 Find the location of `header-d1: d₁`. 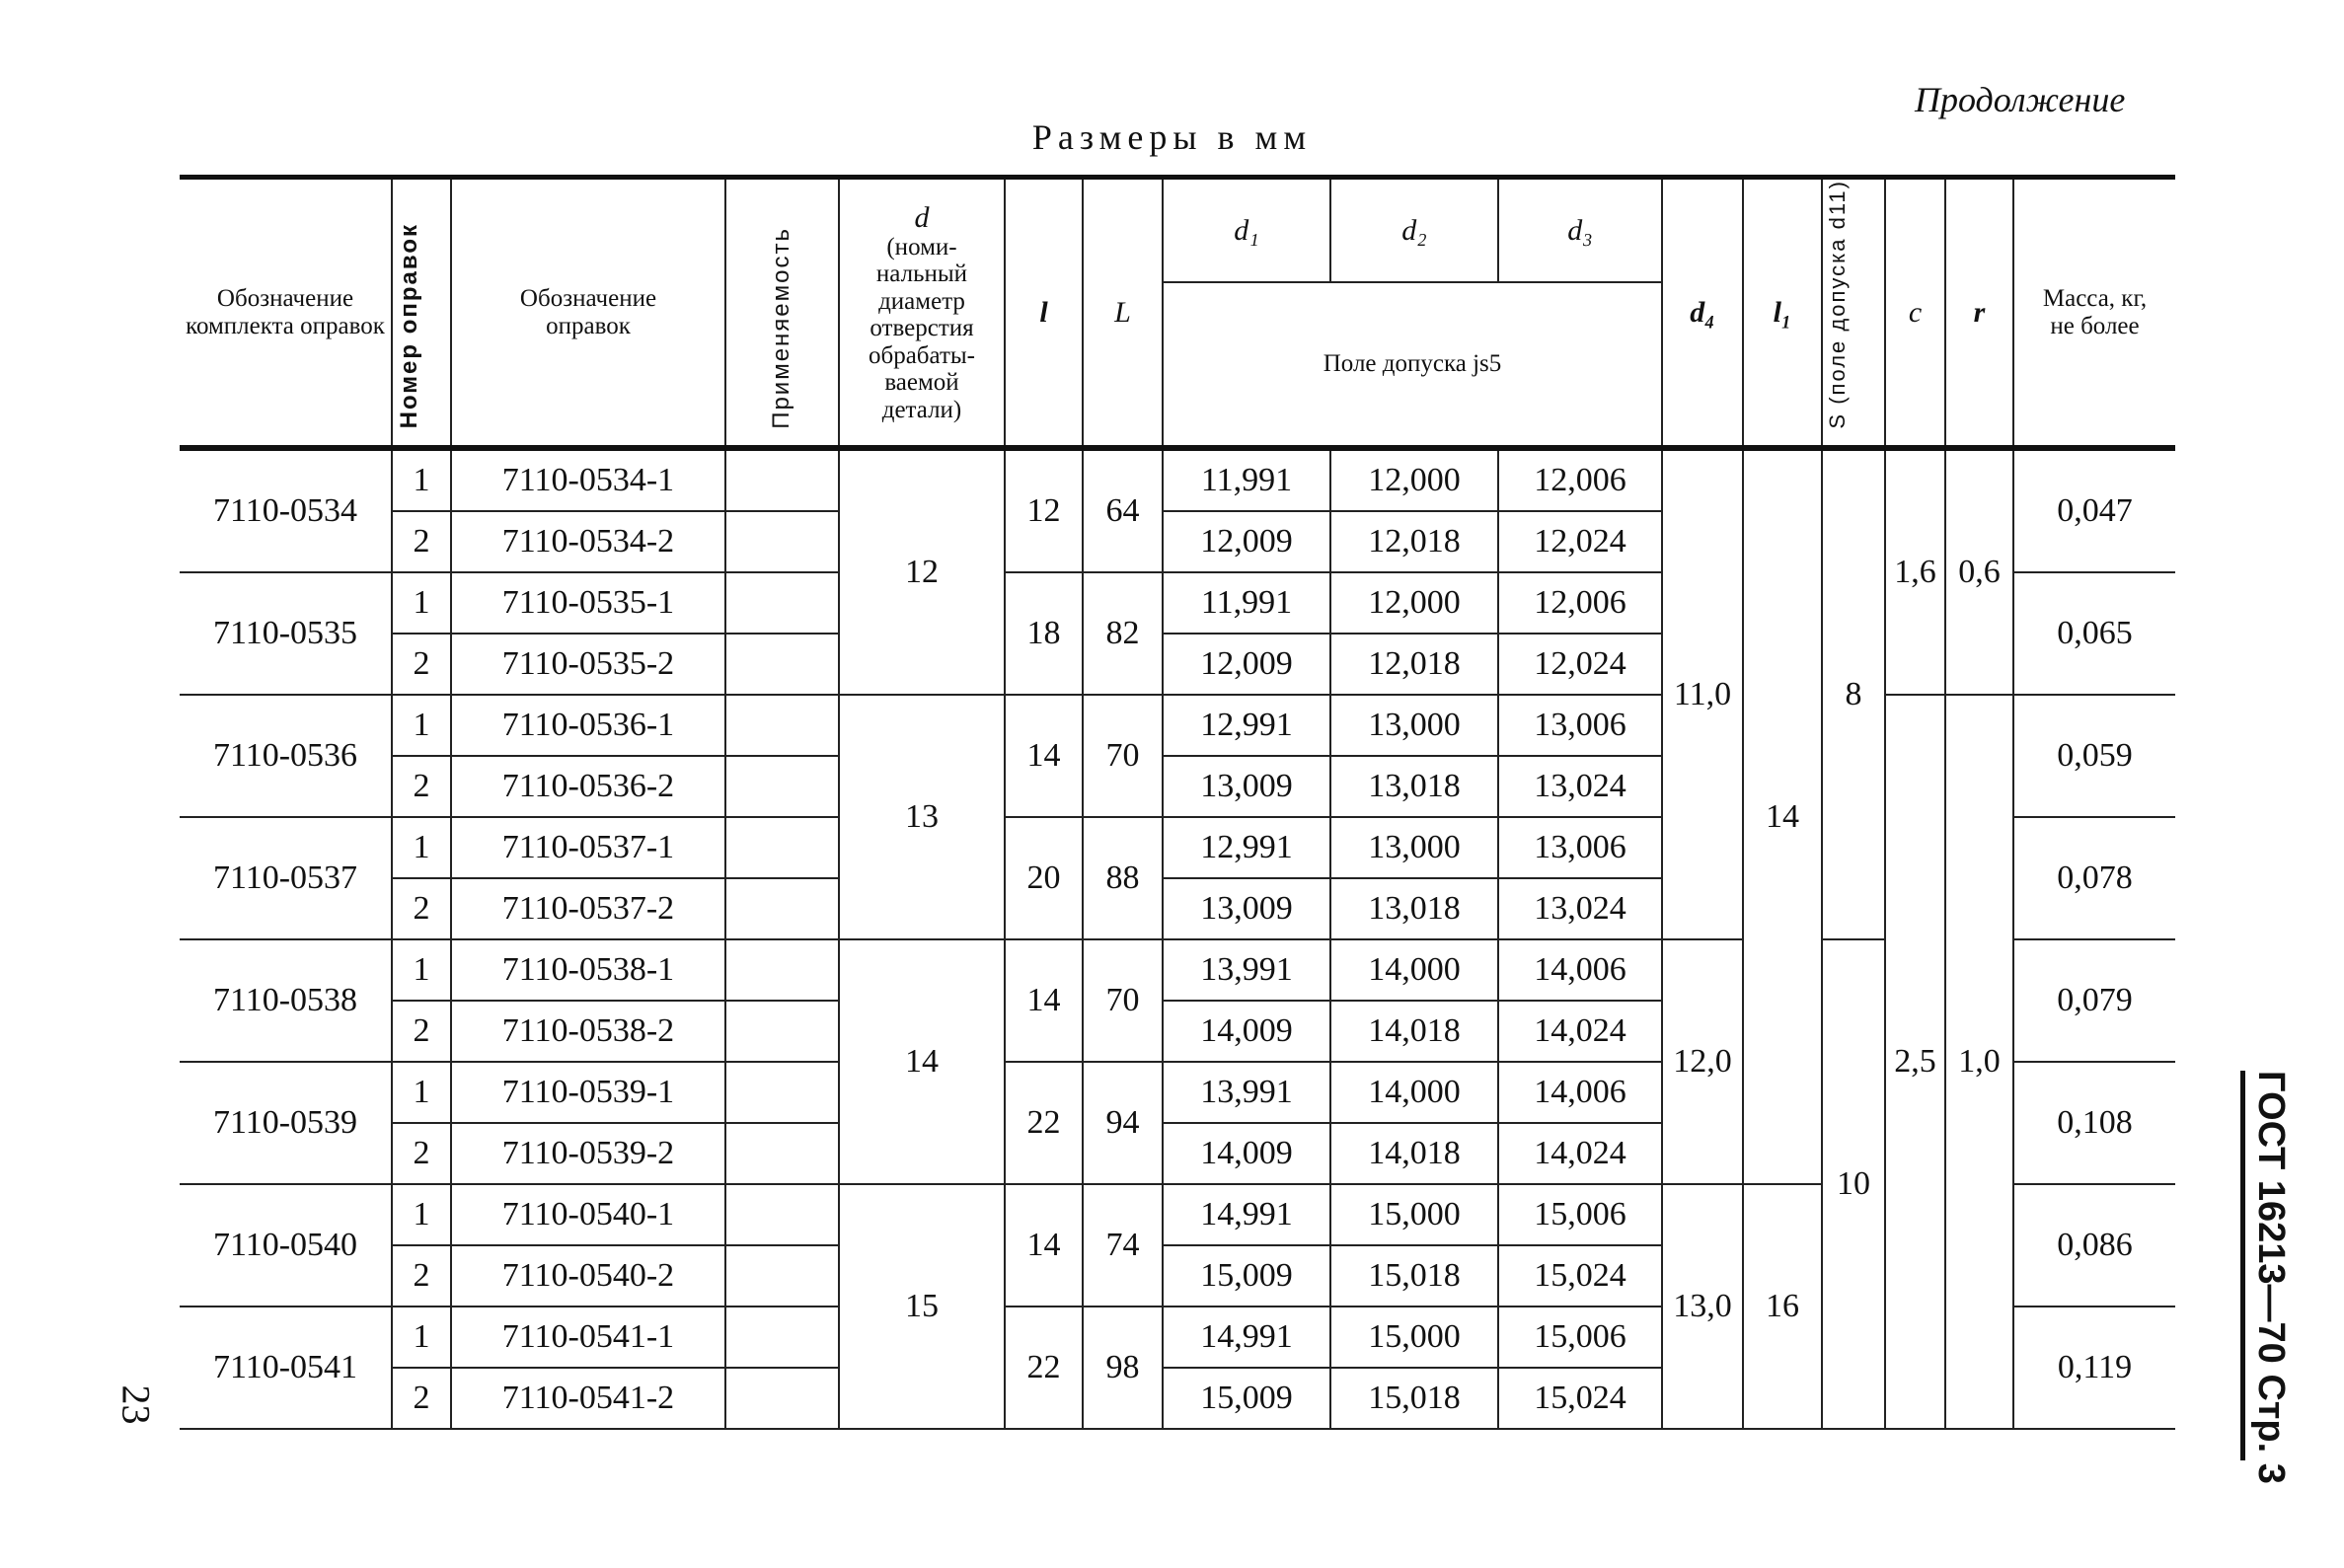

header-d1: d₁ is located at coordinates (1246, 229).